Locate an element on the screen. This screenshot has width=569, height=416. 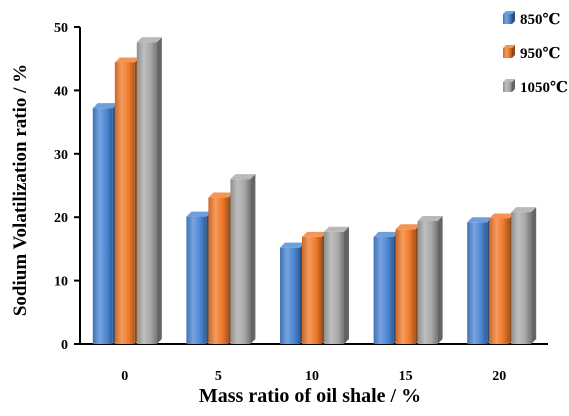
x-tick-label: 15 is located at coordinates (406, 376).